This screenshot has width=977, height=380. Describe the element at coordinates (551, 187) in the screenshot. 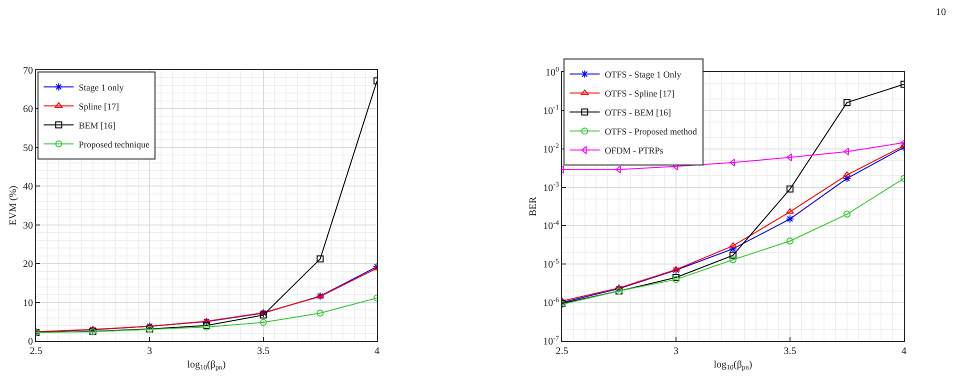

I see `y-tick-label: 10$^{-3}$` at that location.